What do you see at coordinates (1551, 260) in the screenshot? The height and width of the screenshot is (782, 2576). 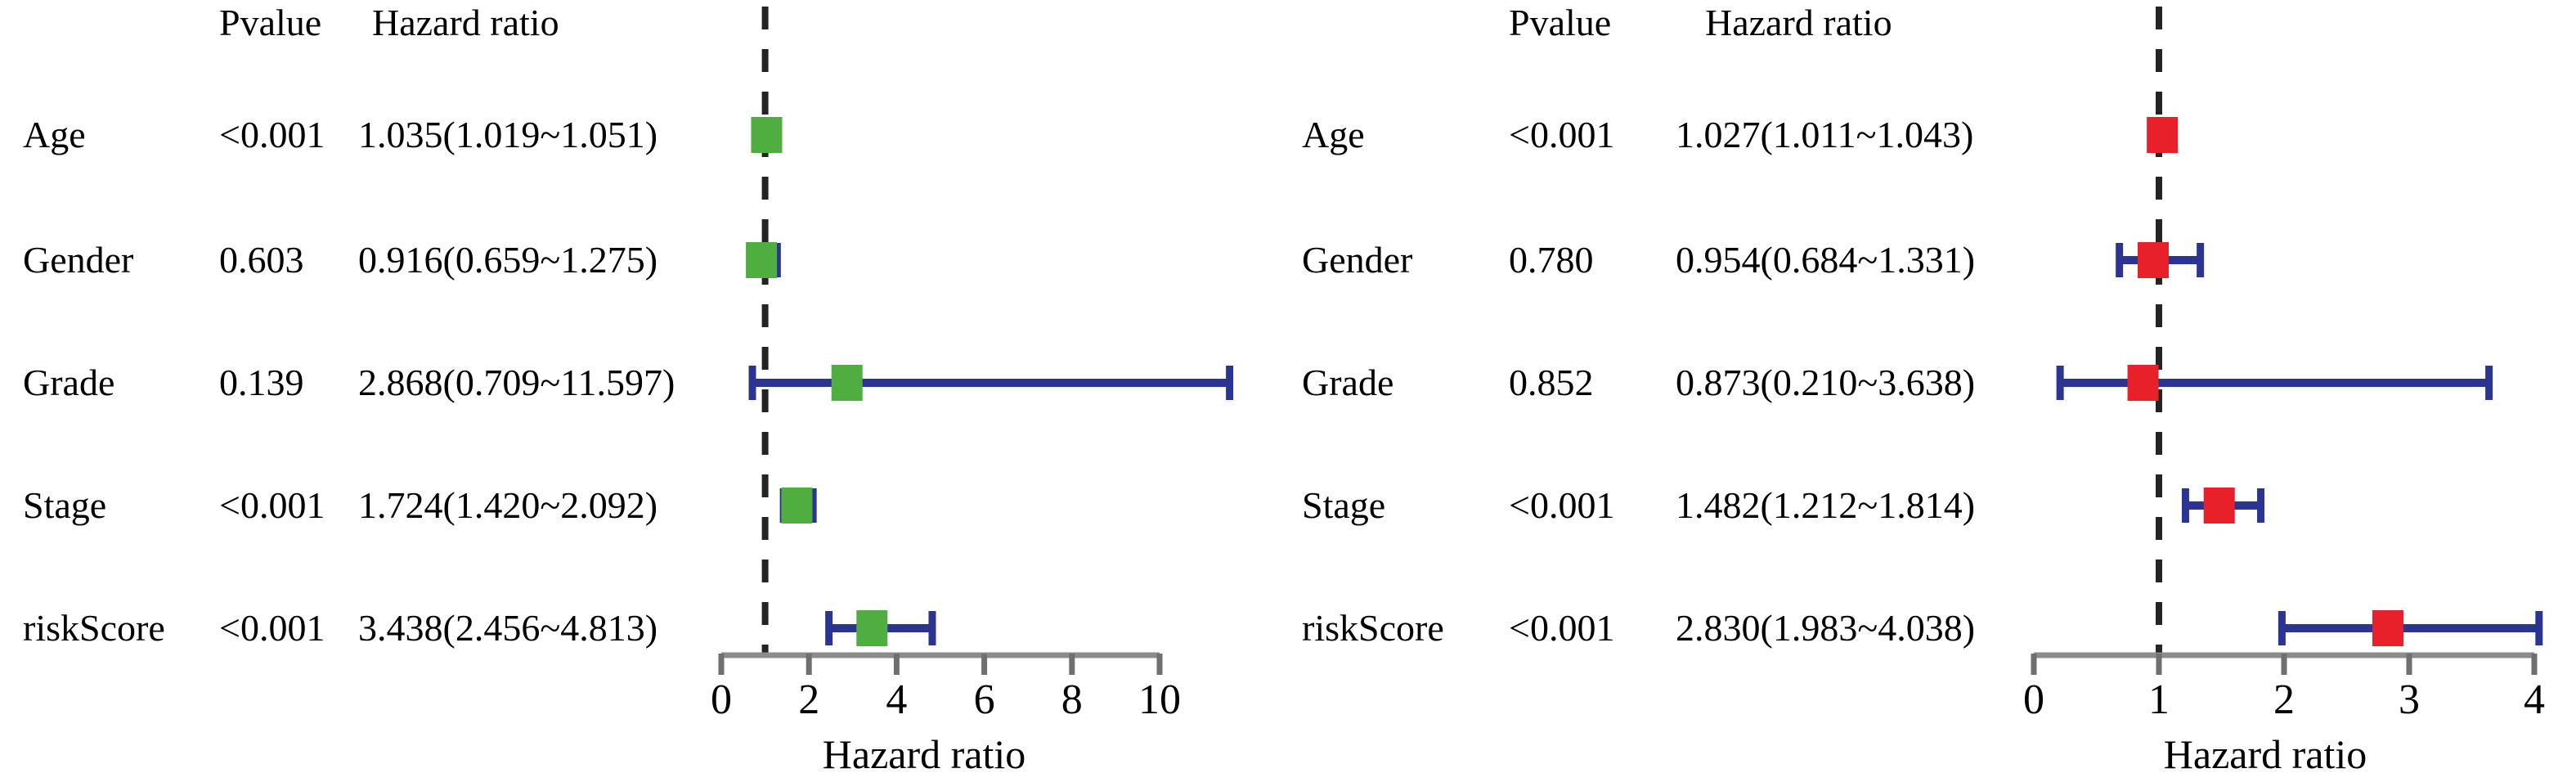 I see `pvalue-value: 0.780` at bounding box center [1551, 260].